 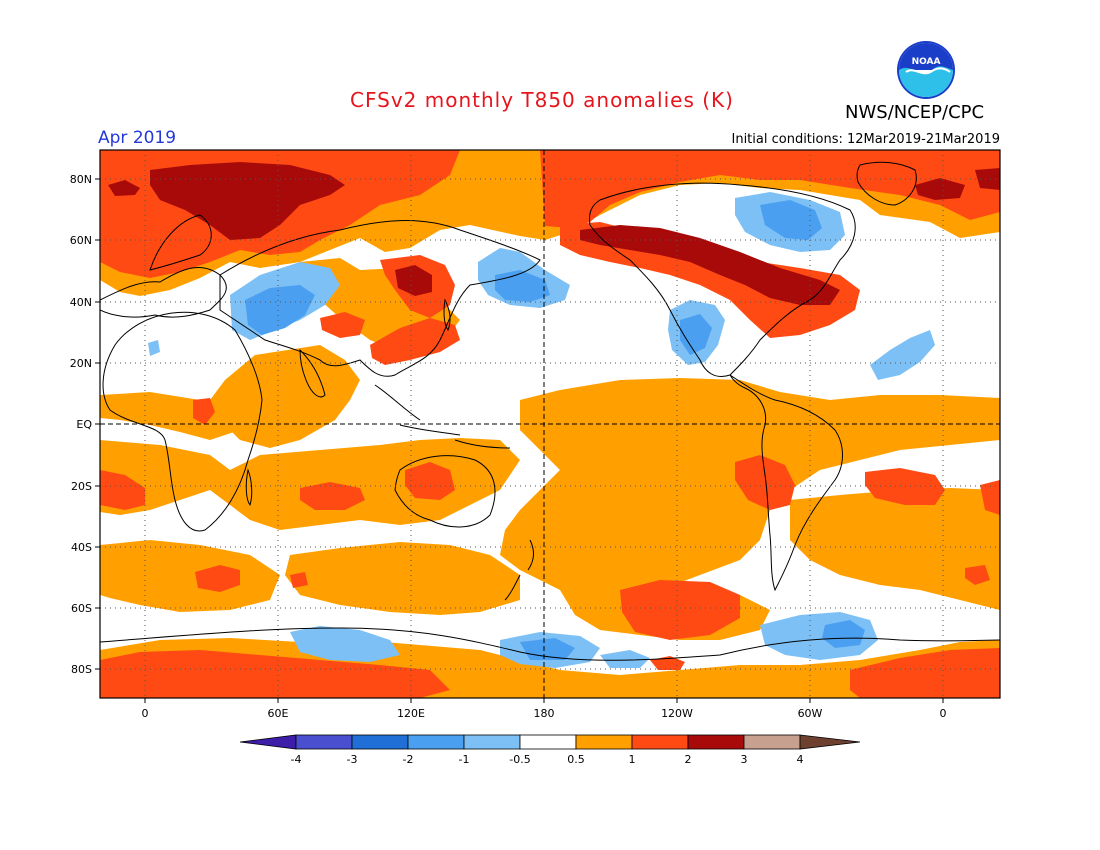 I want to click on logo-text: NOAA, so click(x=926, y=62).